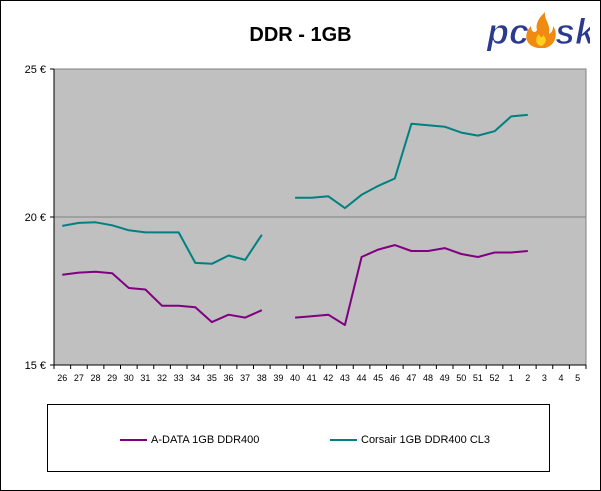 The image size is (601, 491). Describe the element at coordinates (162, 378) in the screenshot. I see `x-tick-label: 32` at that location.